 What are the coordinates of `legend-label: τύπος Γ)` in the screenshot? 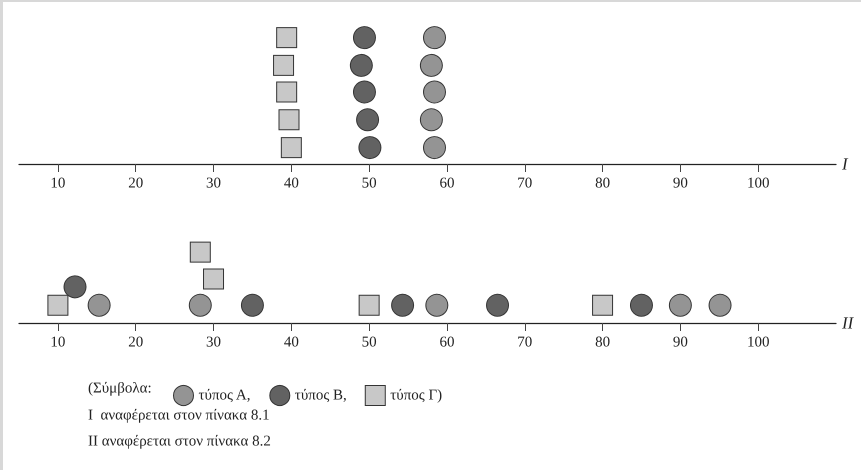 It's located at (416, 396).